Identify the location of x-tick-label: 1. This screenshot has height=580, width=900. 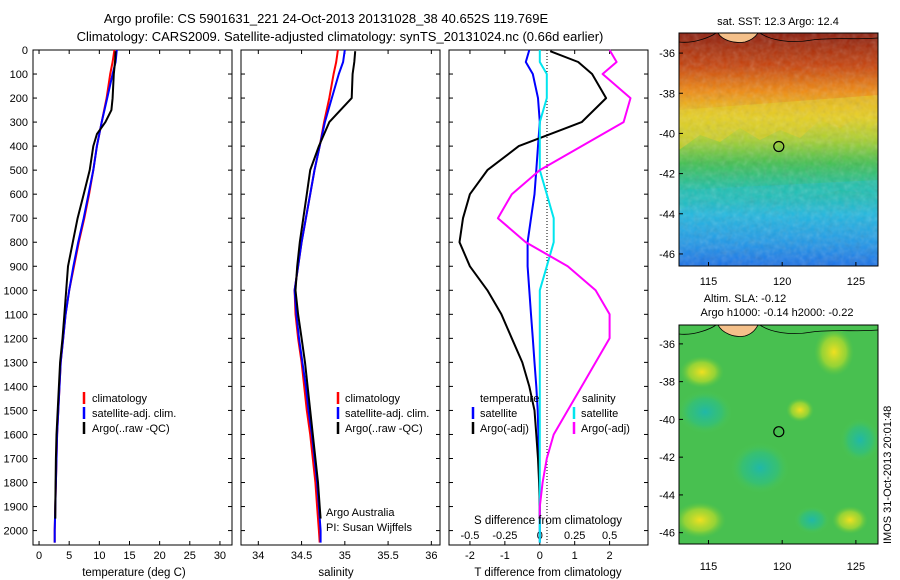
(575, 556).